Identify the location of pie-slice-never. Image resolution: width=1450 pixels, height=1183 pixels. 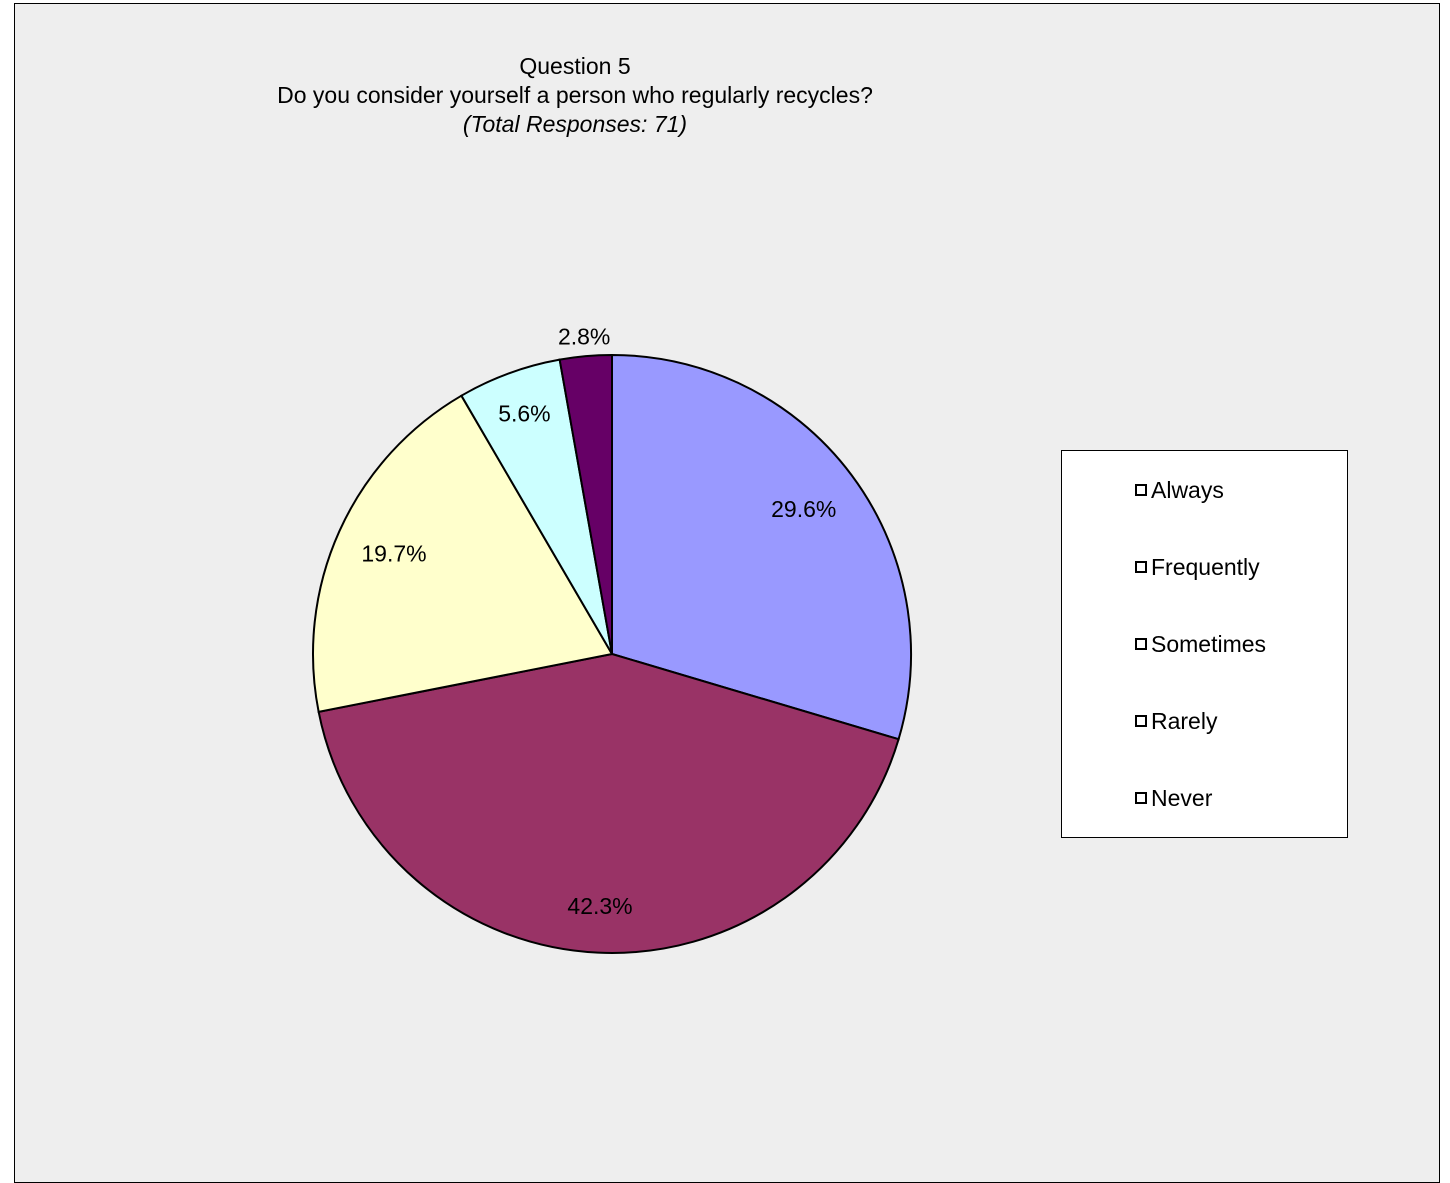
(585, 504).